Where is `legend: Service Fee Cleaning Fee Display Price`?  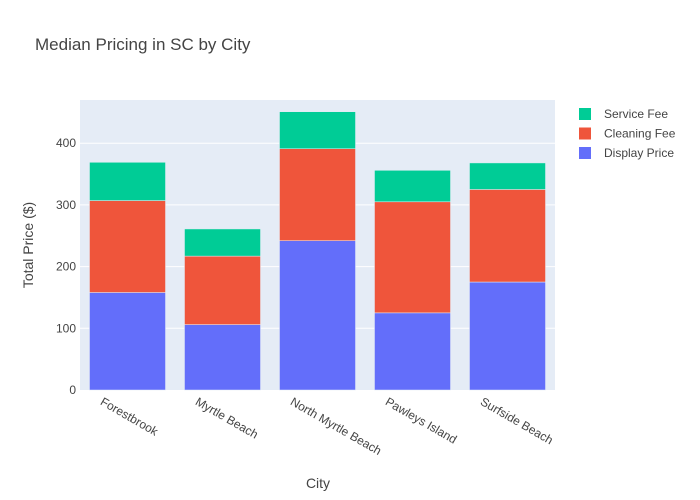 legend: Service Fee Cleaning Fee Display Price is located at coordinates (627, 133).